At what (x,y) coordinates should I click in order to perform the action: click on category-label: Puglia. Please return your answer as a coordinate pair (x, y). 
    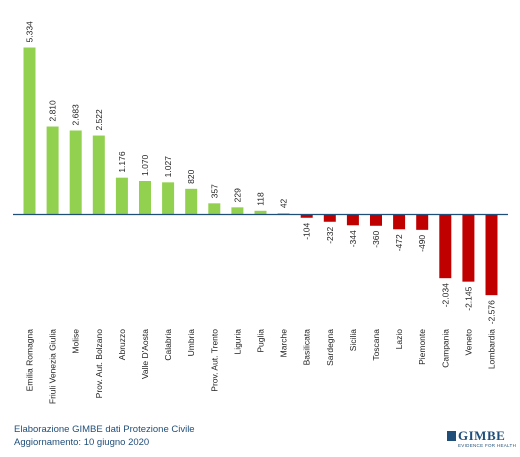
    Looking at the image, I should click on (261, 341).